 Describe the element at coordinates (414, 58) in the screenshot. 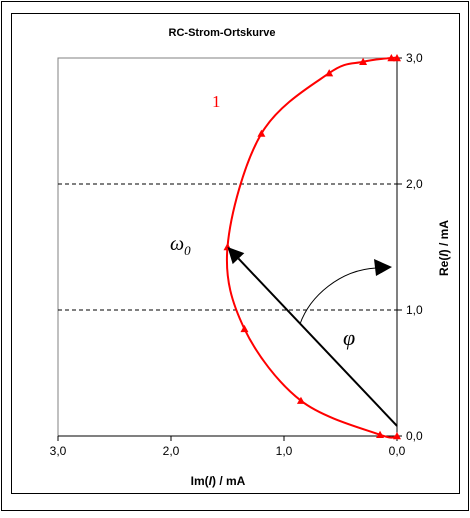

I see `y-tick-label-3: 3,0` at that location.